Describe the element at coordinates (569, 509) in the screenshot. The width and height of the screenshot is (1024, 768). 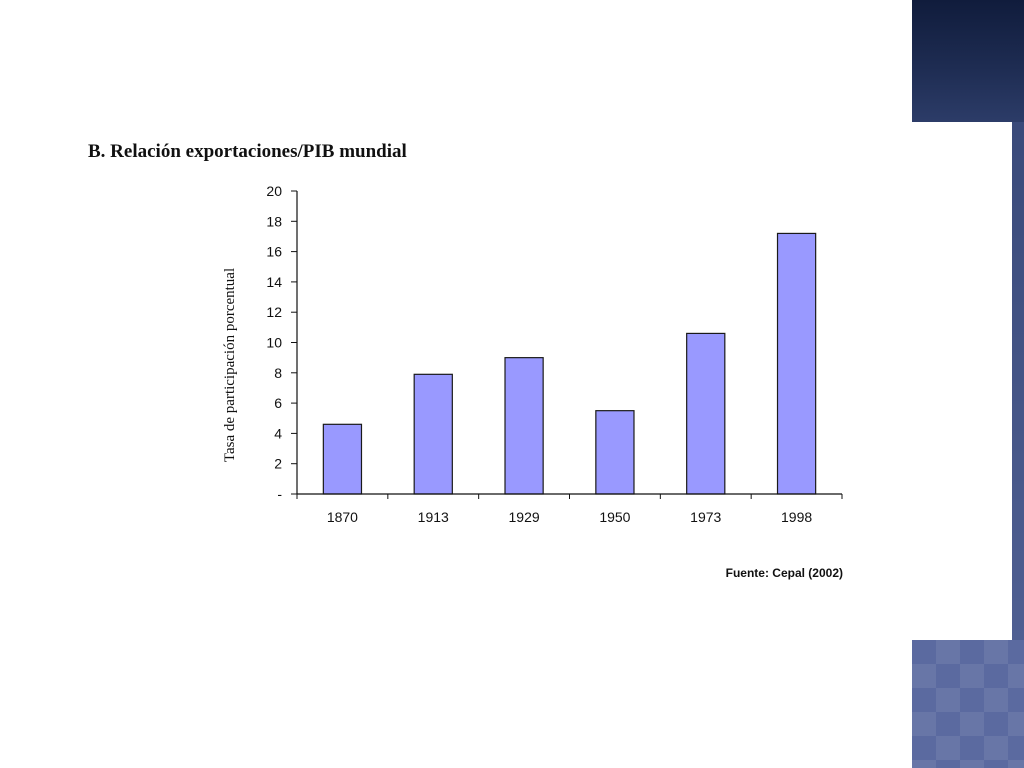
I see `x-axis: 1870 1913 1929 1950 1973 1998` at that location.